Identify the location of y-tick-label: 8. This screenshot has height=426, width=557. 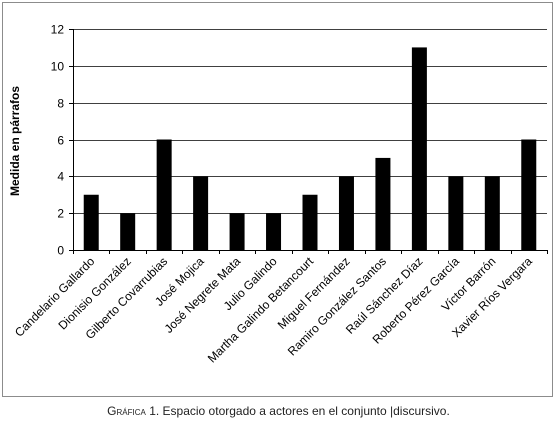
(60, 104).